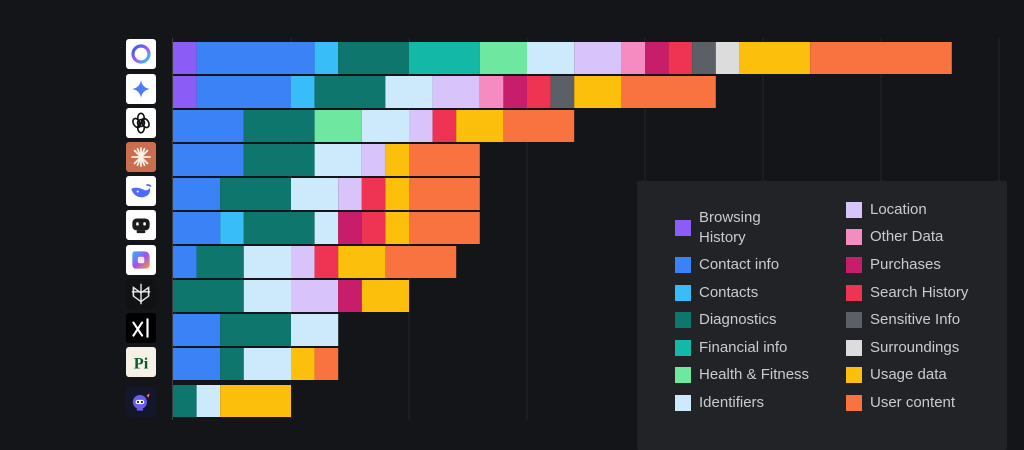  I want to click on legend-item: Diagnostics, so click(726, 320).